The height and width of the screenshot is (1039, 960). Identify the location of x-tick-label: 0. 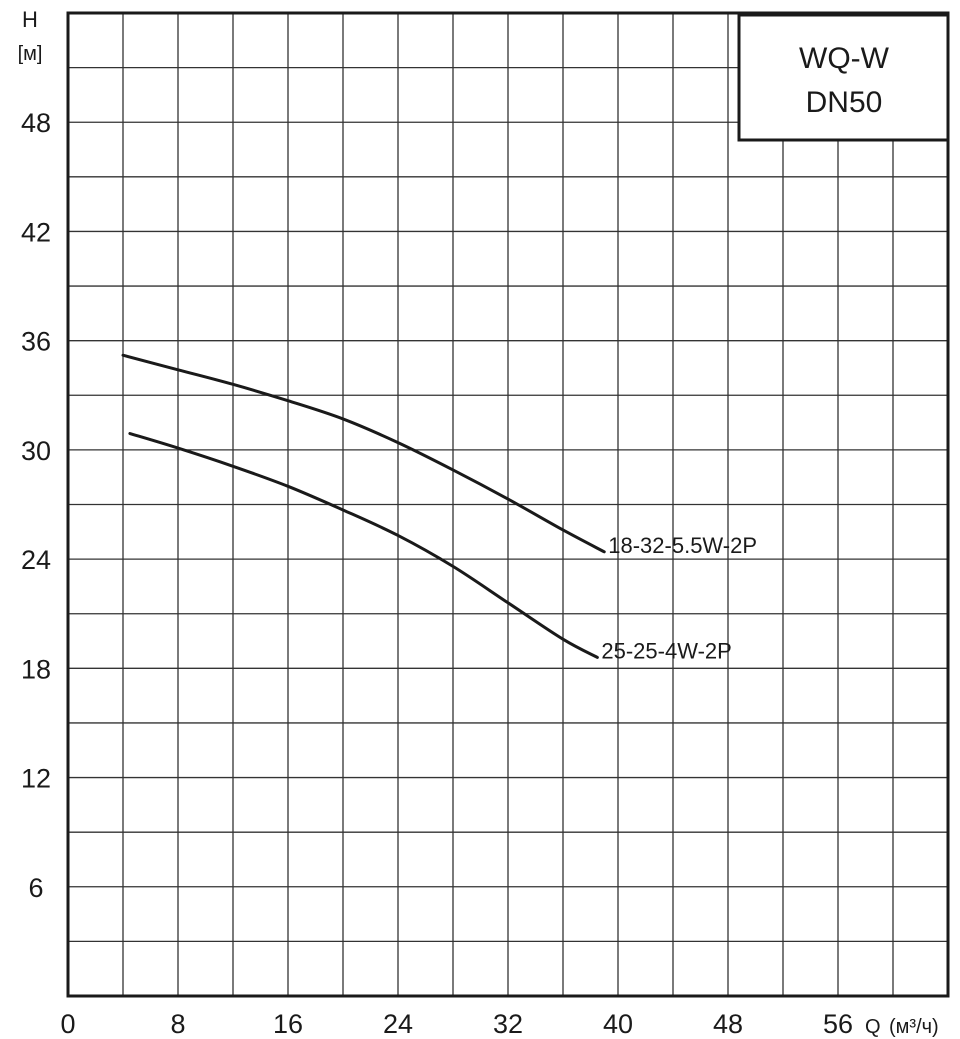
(67, 1024).